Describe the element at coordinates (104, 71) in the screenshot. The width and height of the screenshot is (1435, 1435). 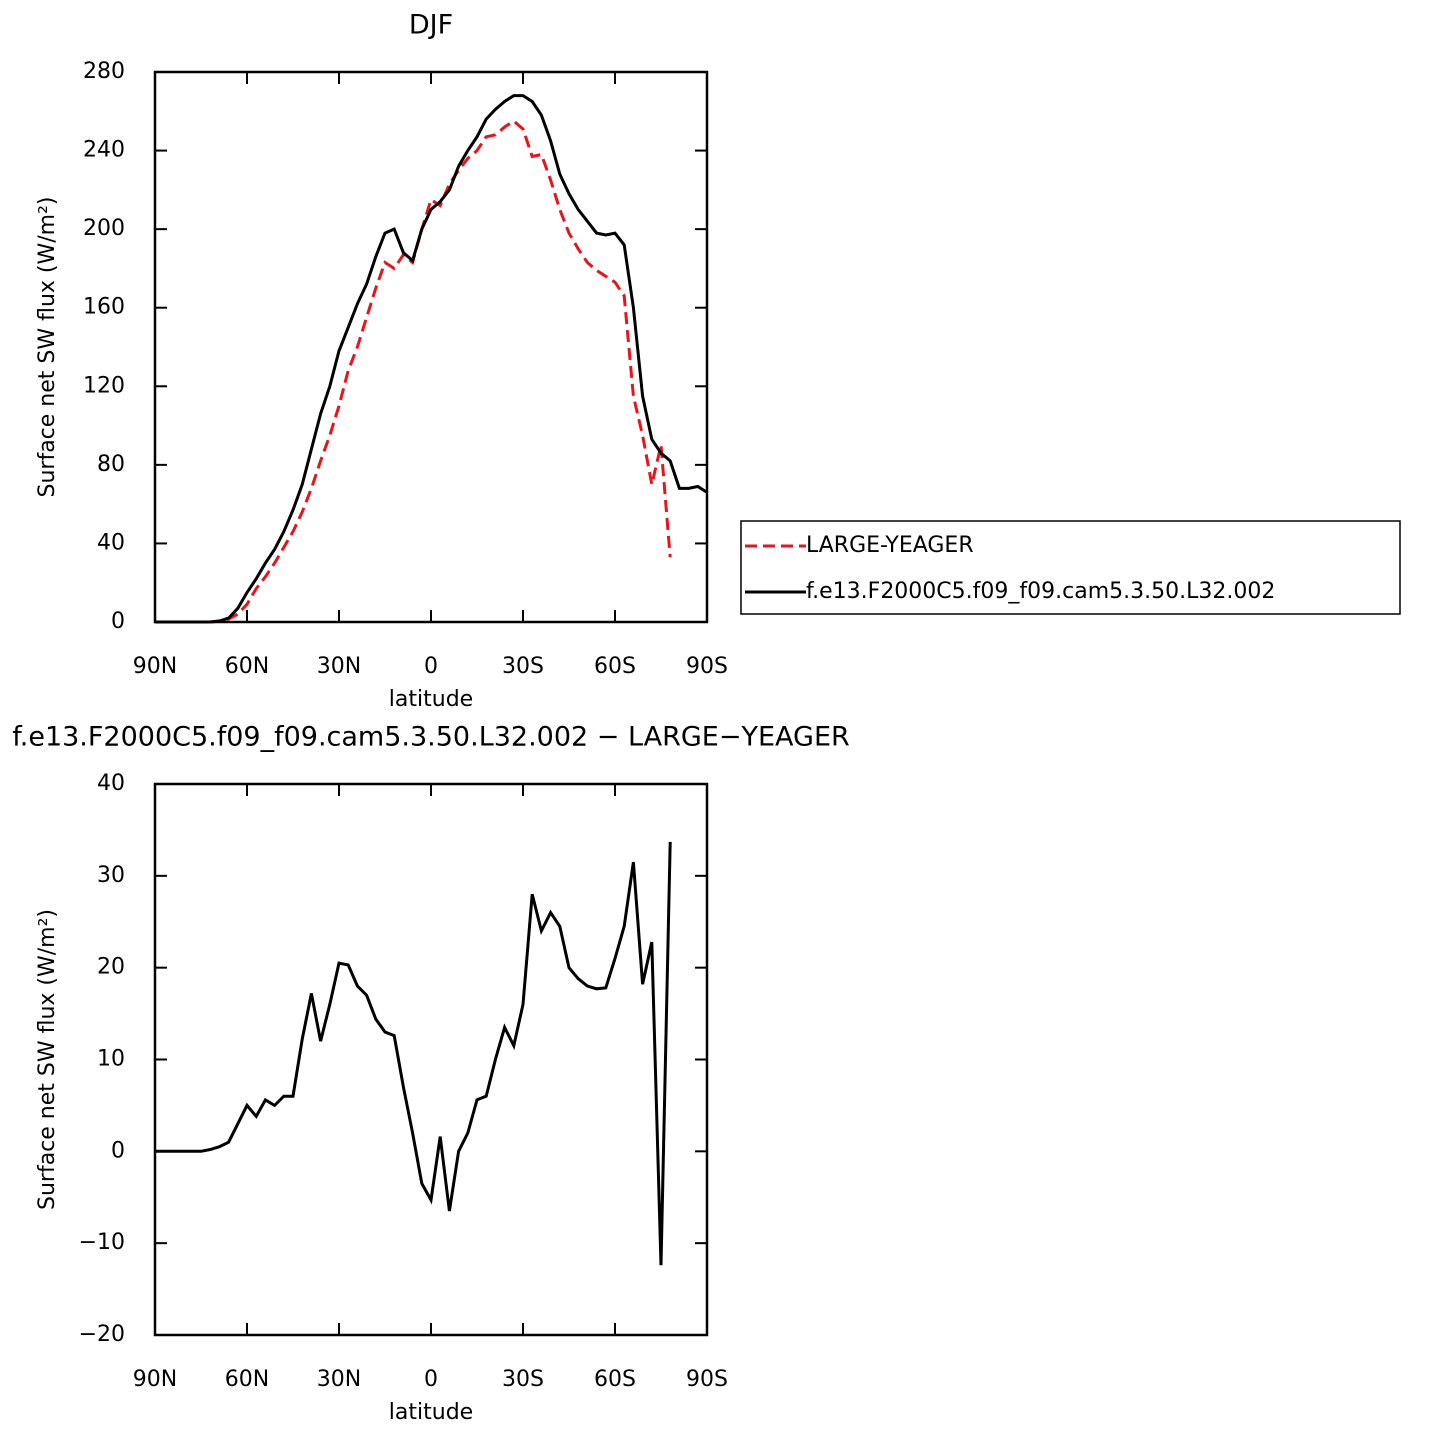
I see `y-tick-label: 280` at that location.